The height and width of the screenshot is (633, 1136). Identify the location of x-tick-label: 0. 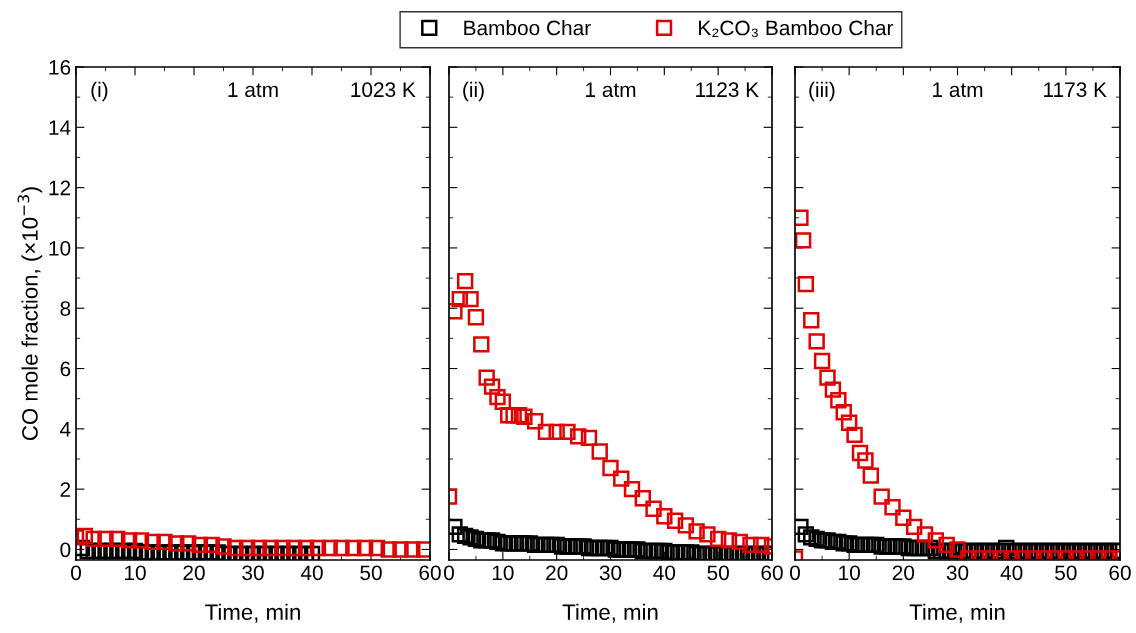
(795, 573).